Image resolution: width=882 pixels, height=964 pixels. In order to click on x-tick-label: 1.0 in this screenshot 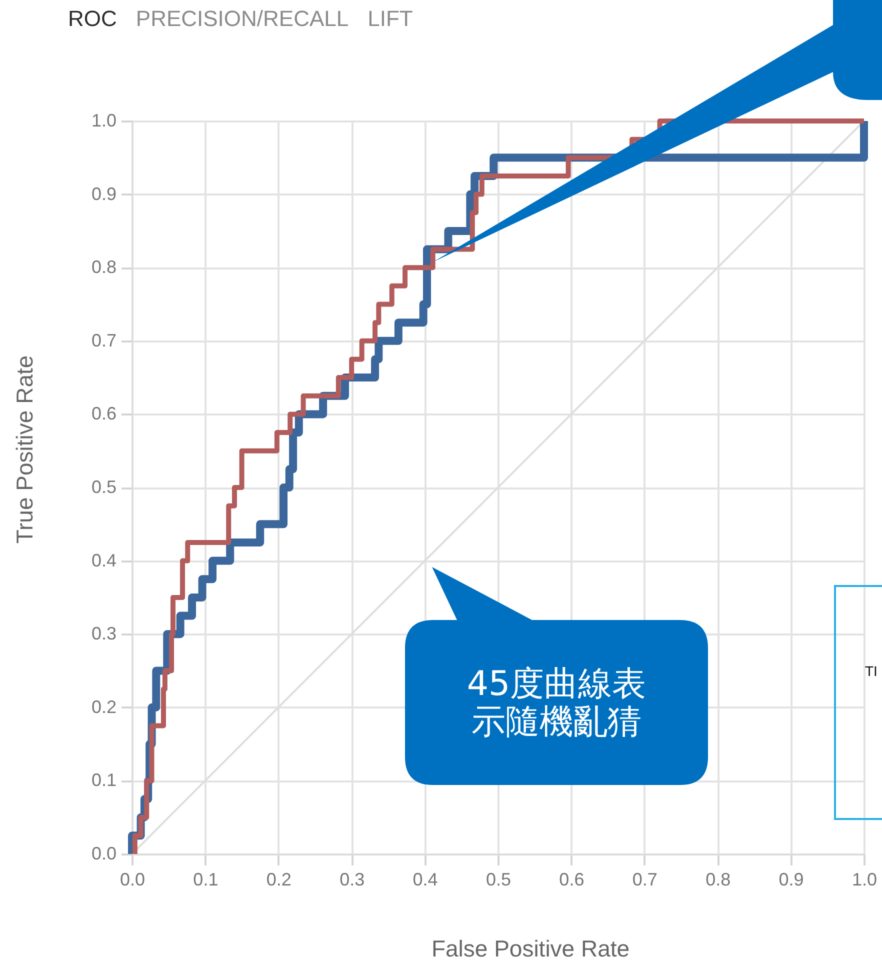, I will do `click(865, 880)`.